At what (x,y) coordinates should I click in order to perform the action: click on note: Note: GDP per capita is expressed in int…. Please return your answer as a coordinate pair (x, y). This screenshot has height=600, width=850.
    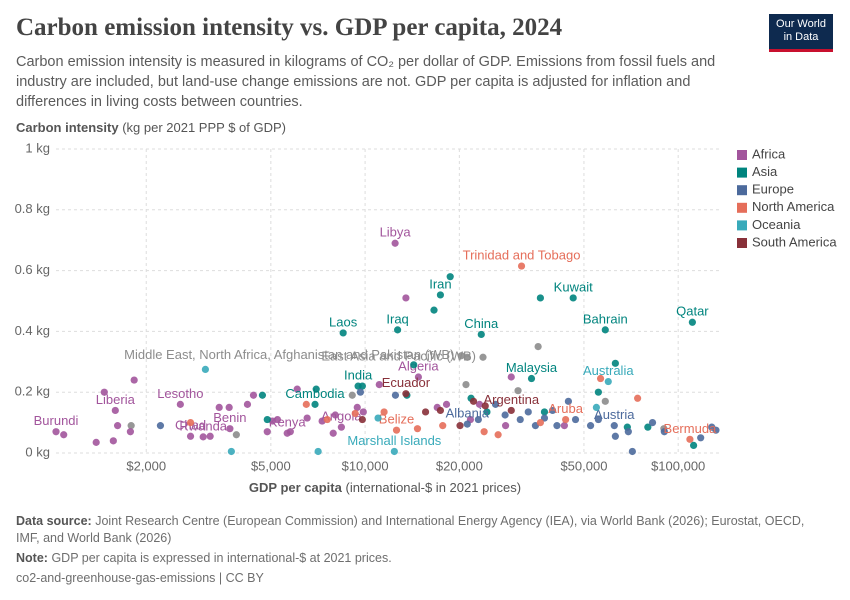
    Looking at the image, I should click on (411, 558).